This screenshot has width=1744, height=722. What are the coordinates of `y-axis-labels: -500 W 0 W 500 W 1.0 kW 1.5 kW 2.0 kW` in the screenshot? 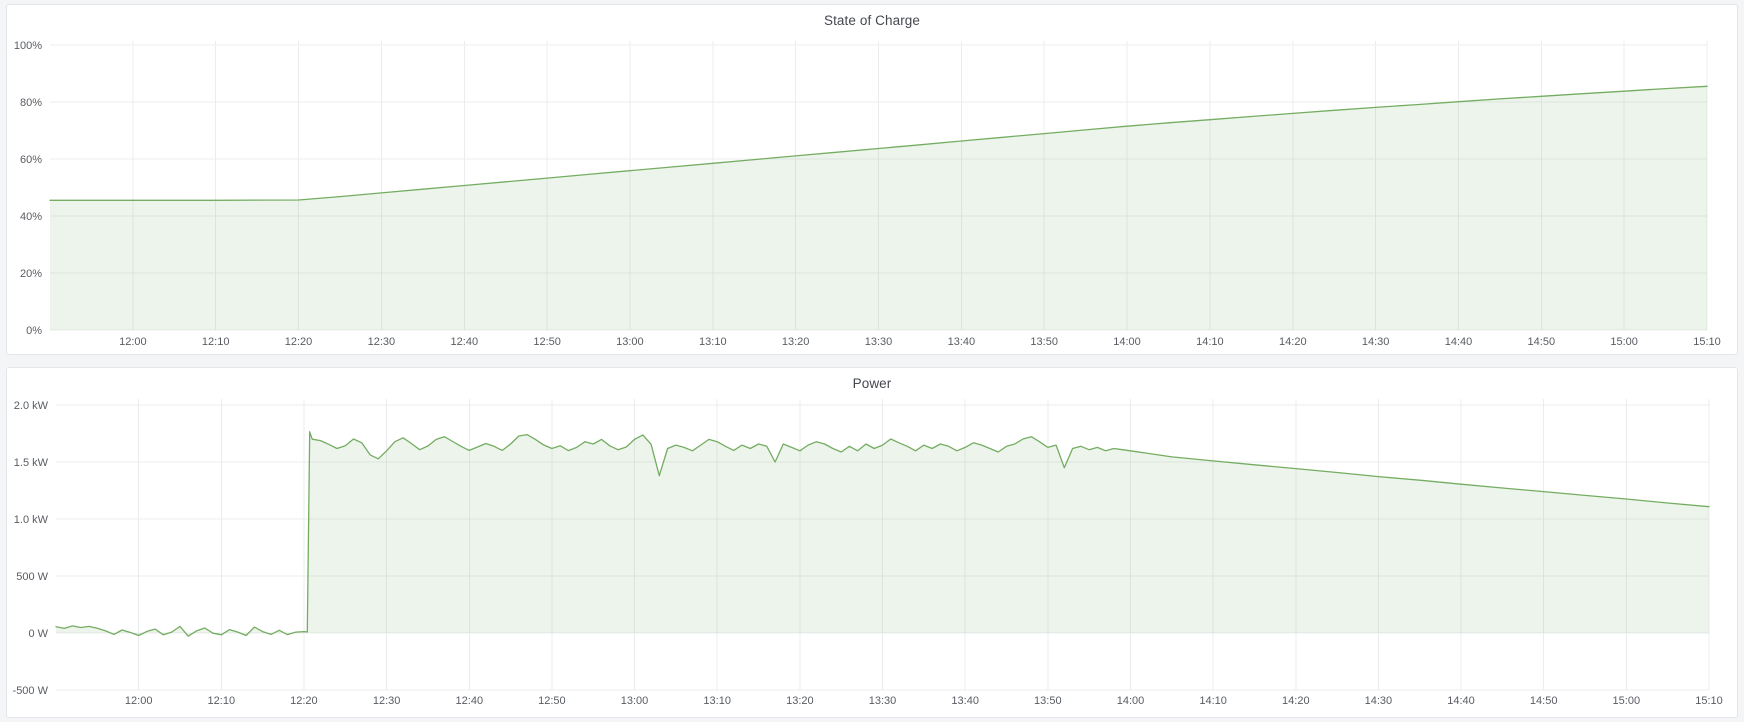 It's located at (31, 548).